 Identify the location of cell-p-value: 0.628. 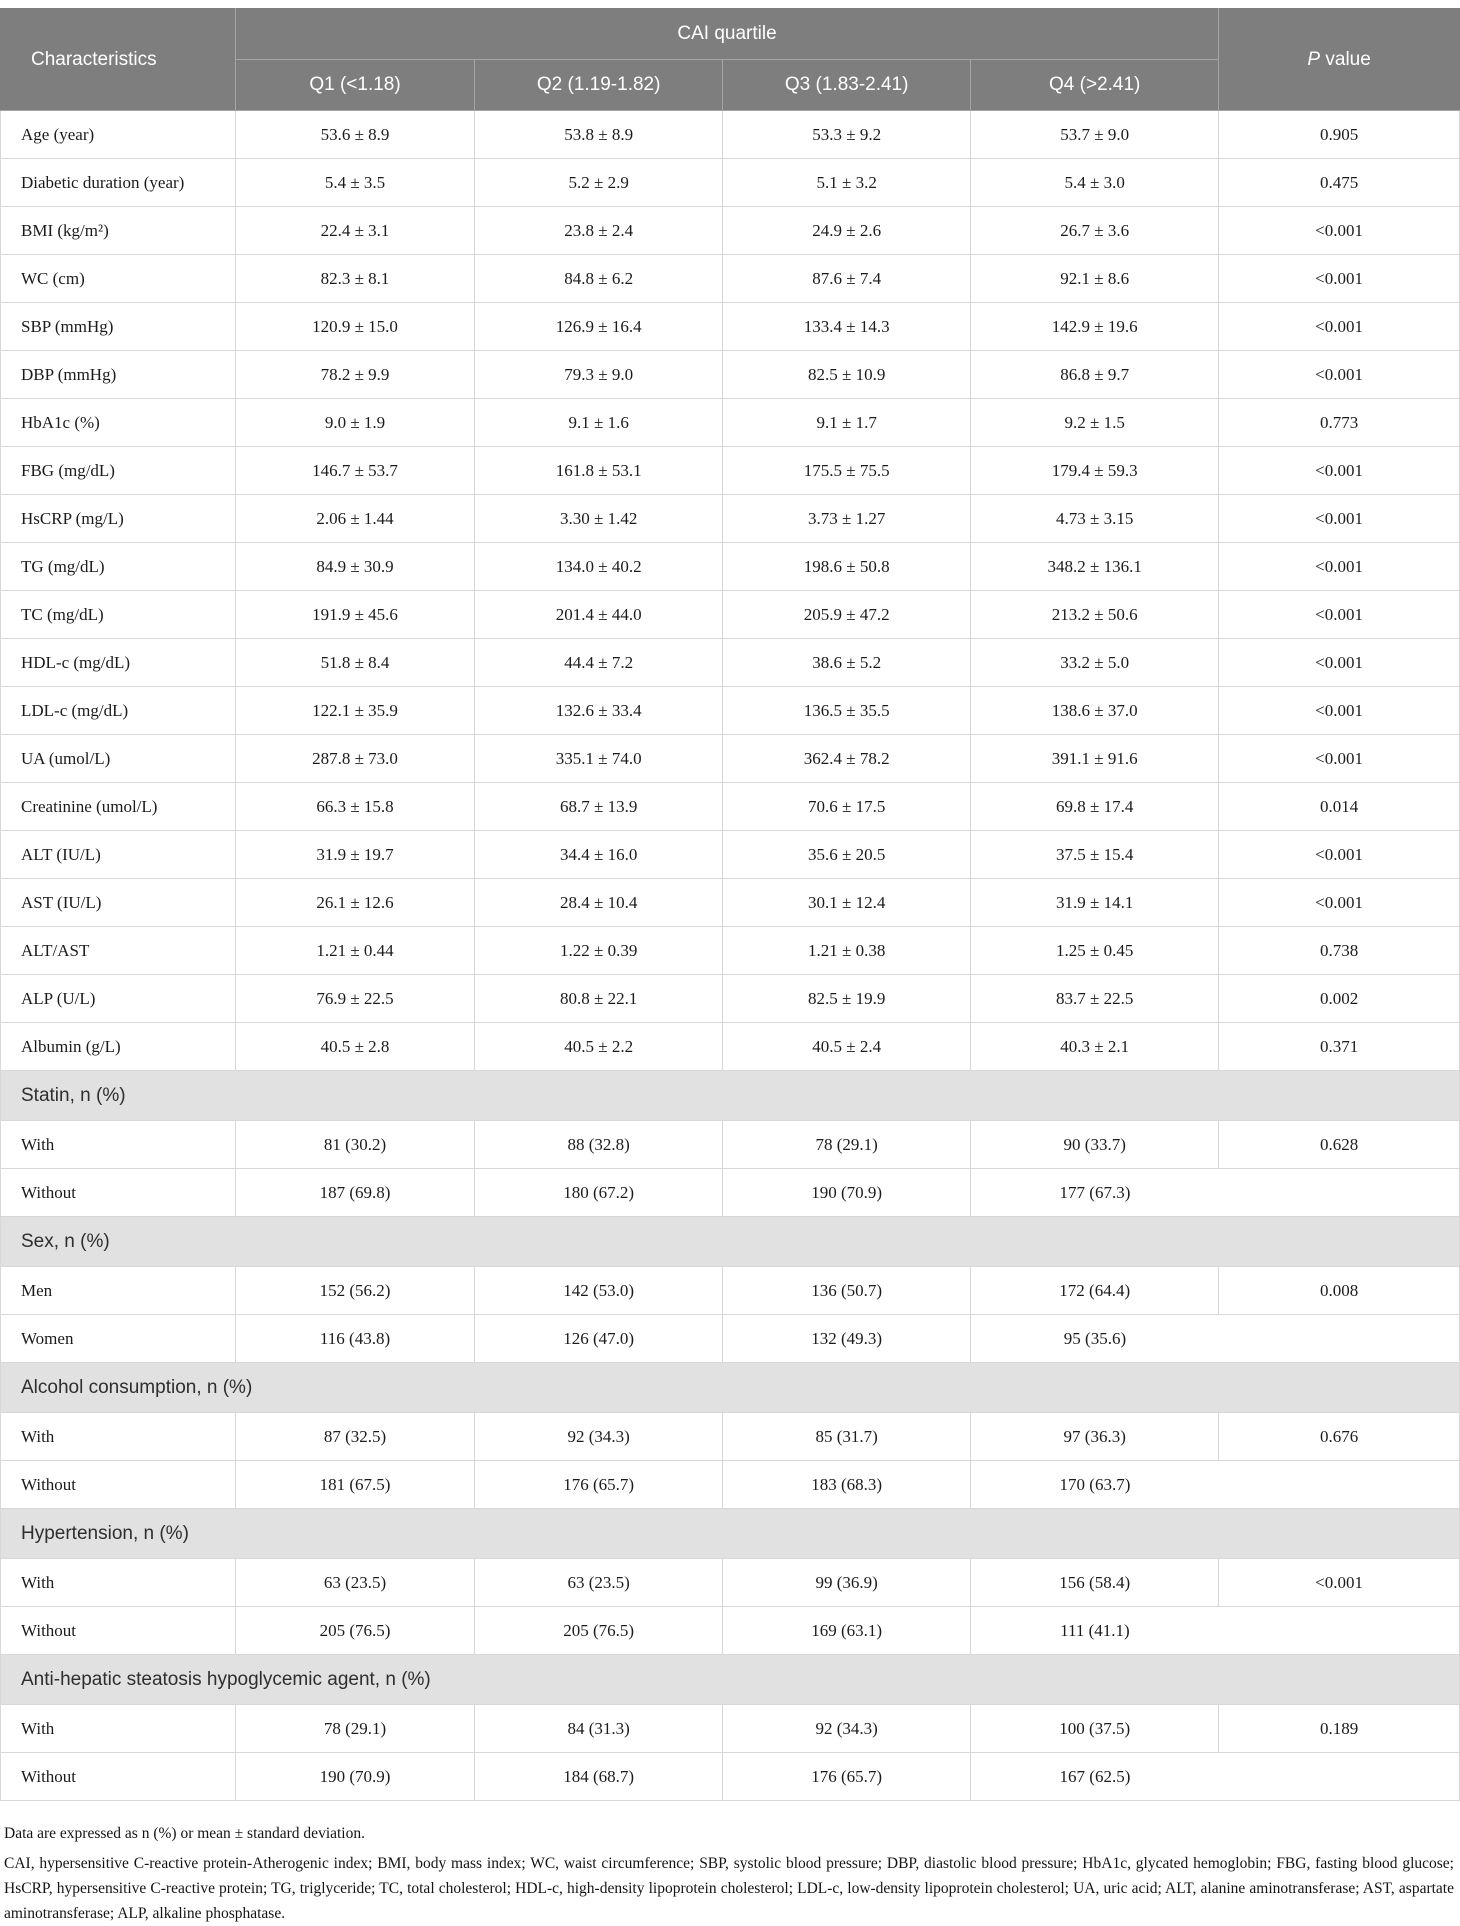
(1339, 1144).